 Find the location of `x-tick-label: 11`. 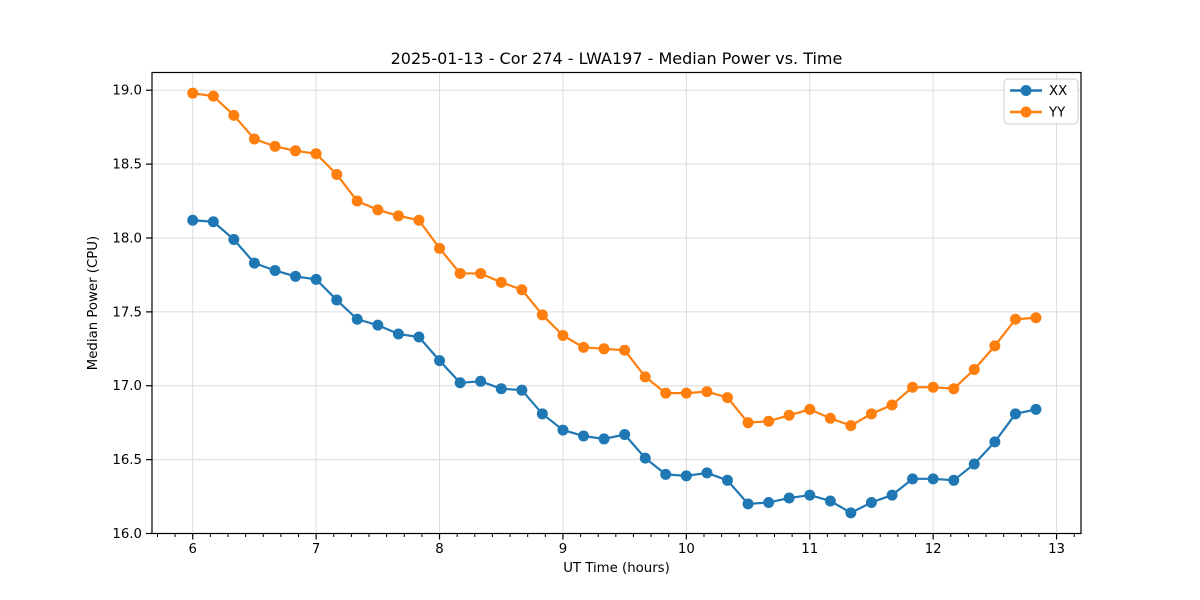

x-tick-label: 11 is located at coordinates (809, 549).